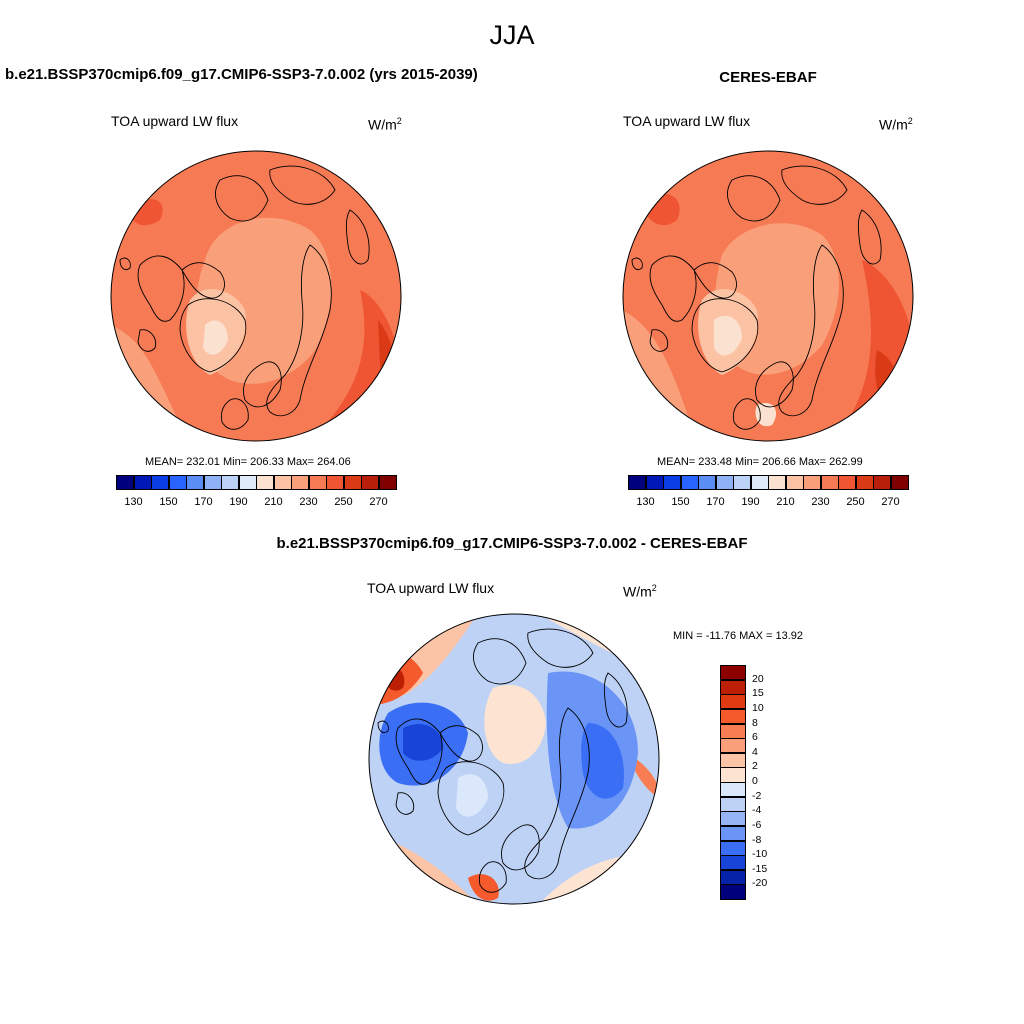  What do you see at coordinates (738, 636) in the screenshot?
I see `diff-stats: MIN = -11.76 MAX = 13.92` at bounding box center [738, 636].